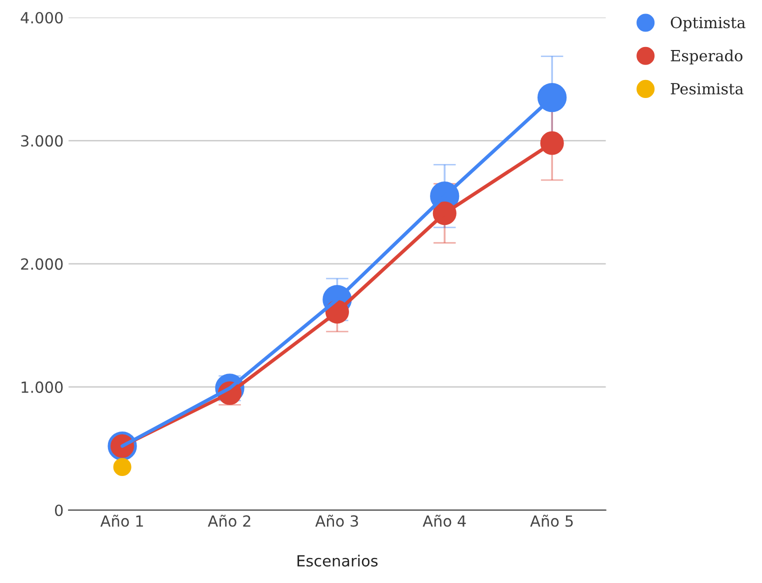 The height and width of the screenshot is (583, 762). Describe the element at coordinates (551, 520) in the screenshot. I see `x-tick-label: Año 5` at that location.